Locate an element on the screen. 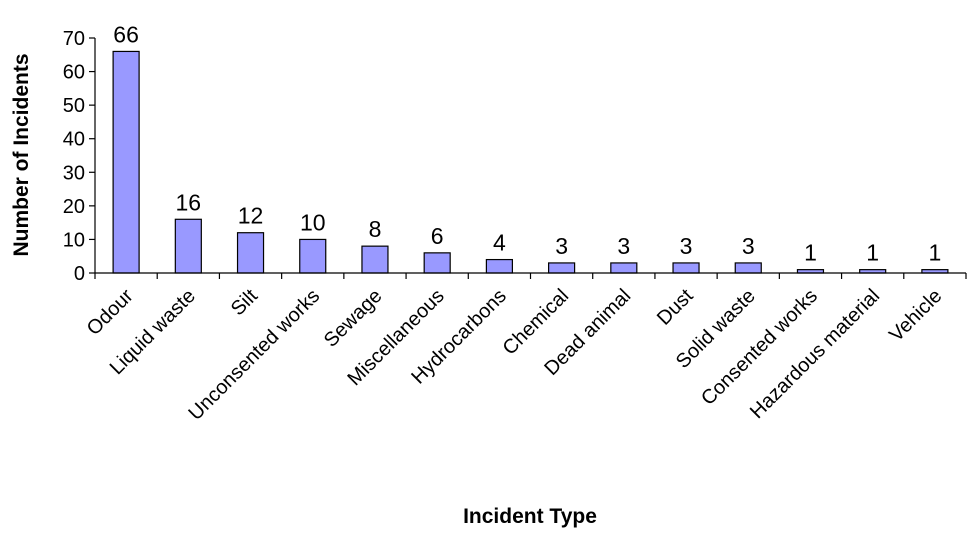  bar-solid-waste is located at coordinates (748, 268).